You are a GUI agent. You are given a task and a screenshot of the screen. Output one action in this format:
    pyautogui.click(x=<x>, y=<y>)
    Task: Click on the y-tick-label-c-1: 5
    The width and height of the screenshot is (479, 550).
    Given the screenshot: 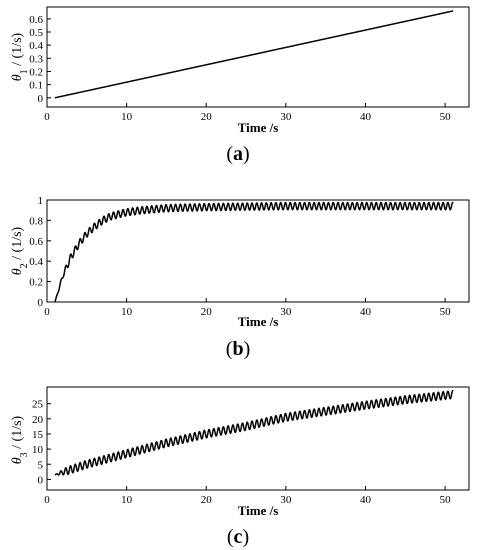 What is the action you would take?
    pyautogui.click(x=41, y=465)
    